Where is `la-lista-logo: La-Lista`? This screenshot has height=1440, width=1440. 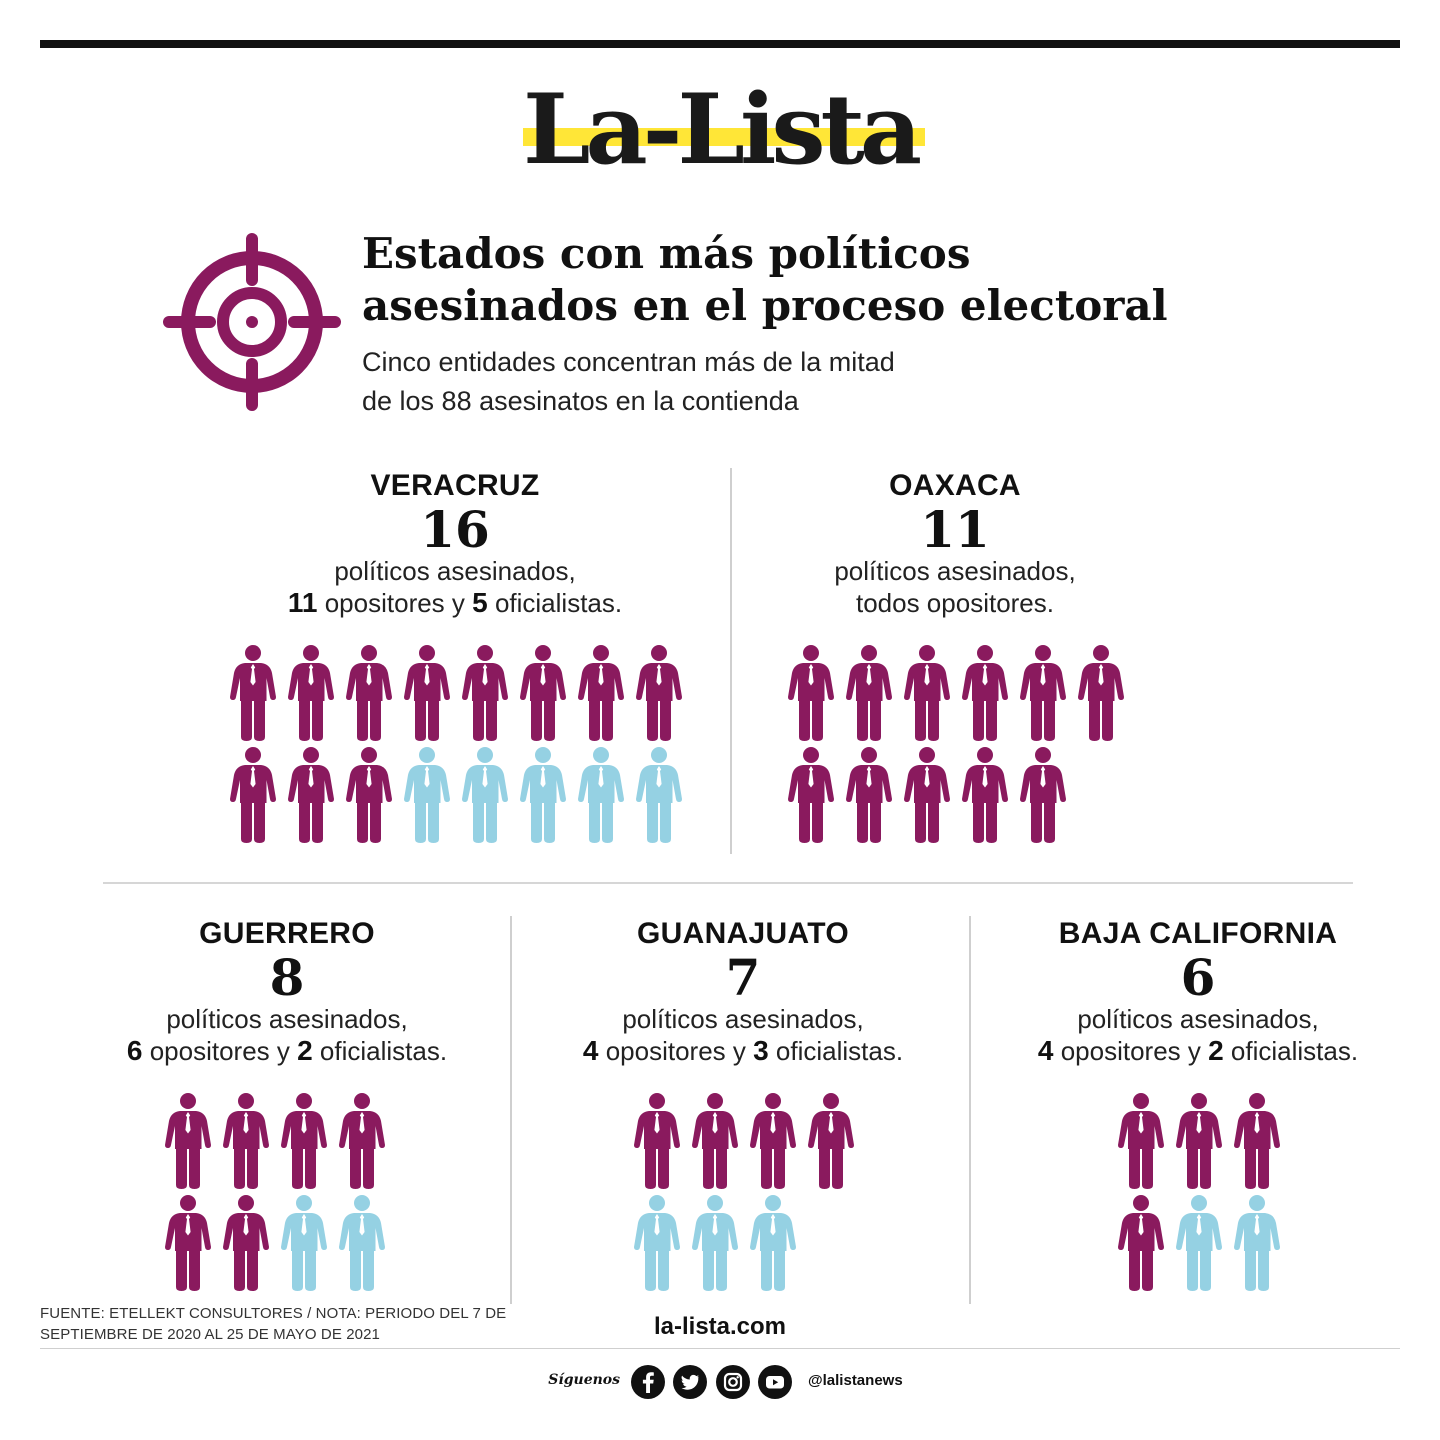 la-lista-logo: La-Lista is located at coordinates (720, 130).